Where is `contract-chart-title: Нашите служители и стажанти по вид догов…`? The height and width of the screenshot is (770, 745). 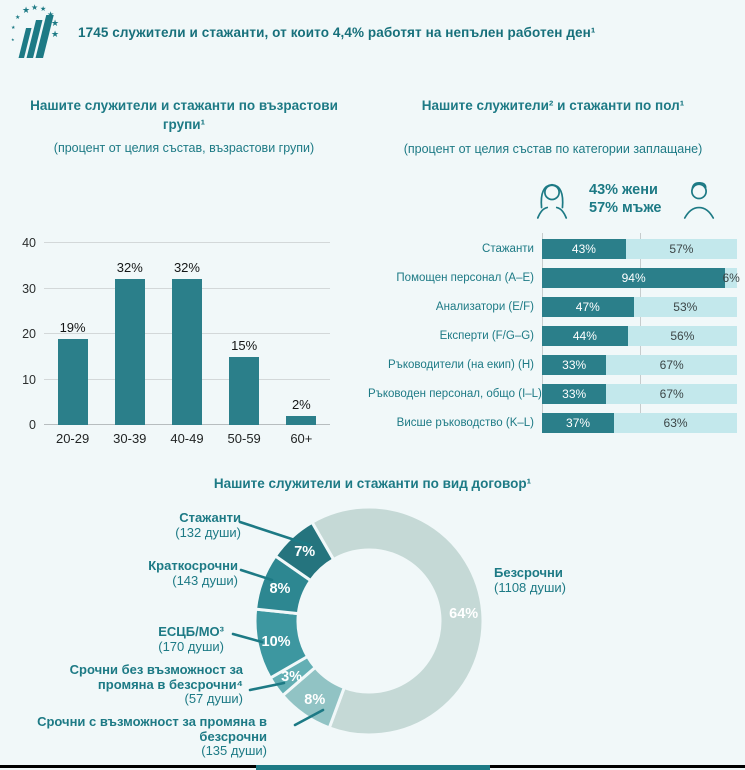
contract-chart-title: Нашите служители и стажанти по вид догов… is located at coordinates (372, 483).